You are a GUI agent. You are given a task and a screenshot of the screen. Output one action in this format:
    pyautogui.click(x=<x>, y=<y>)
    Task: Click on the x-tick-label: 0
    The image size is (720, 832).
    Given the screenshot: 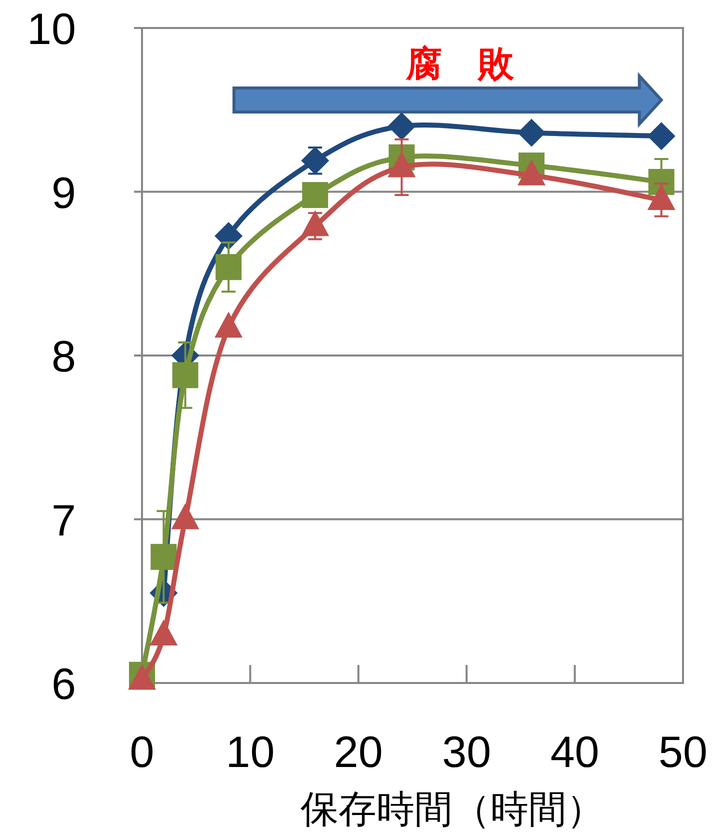 What is the action you would take?
    pyautogui.click(x=142, y=752)
    